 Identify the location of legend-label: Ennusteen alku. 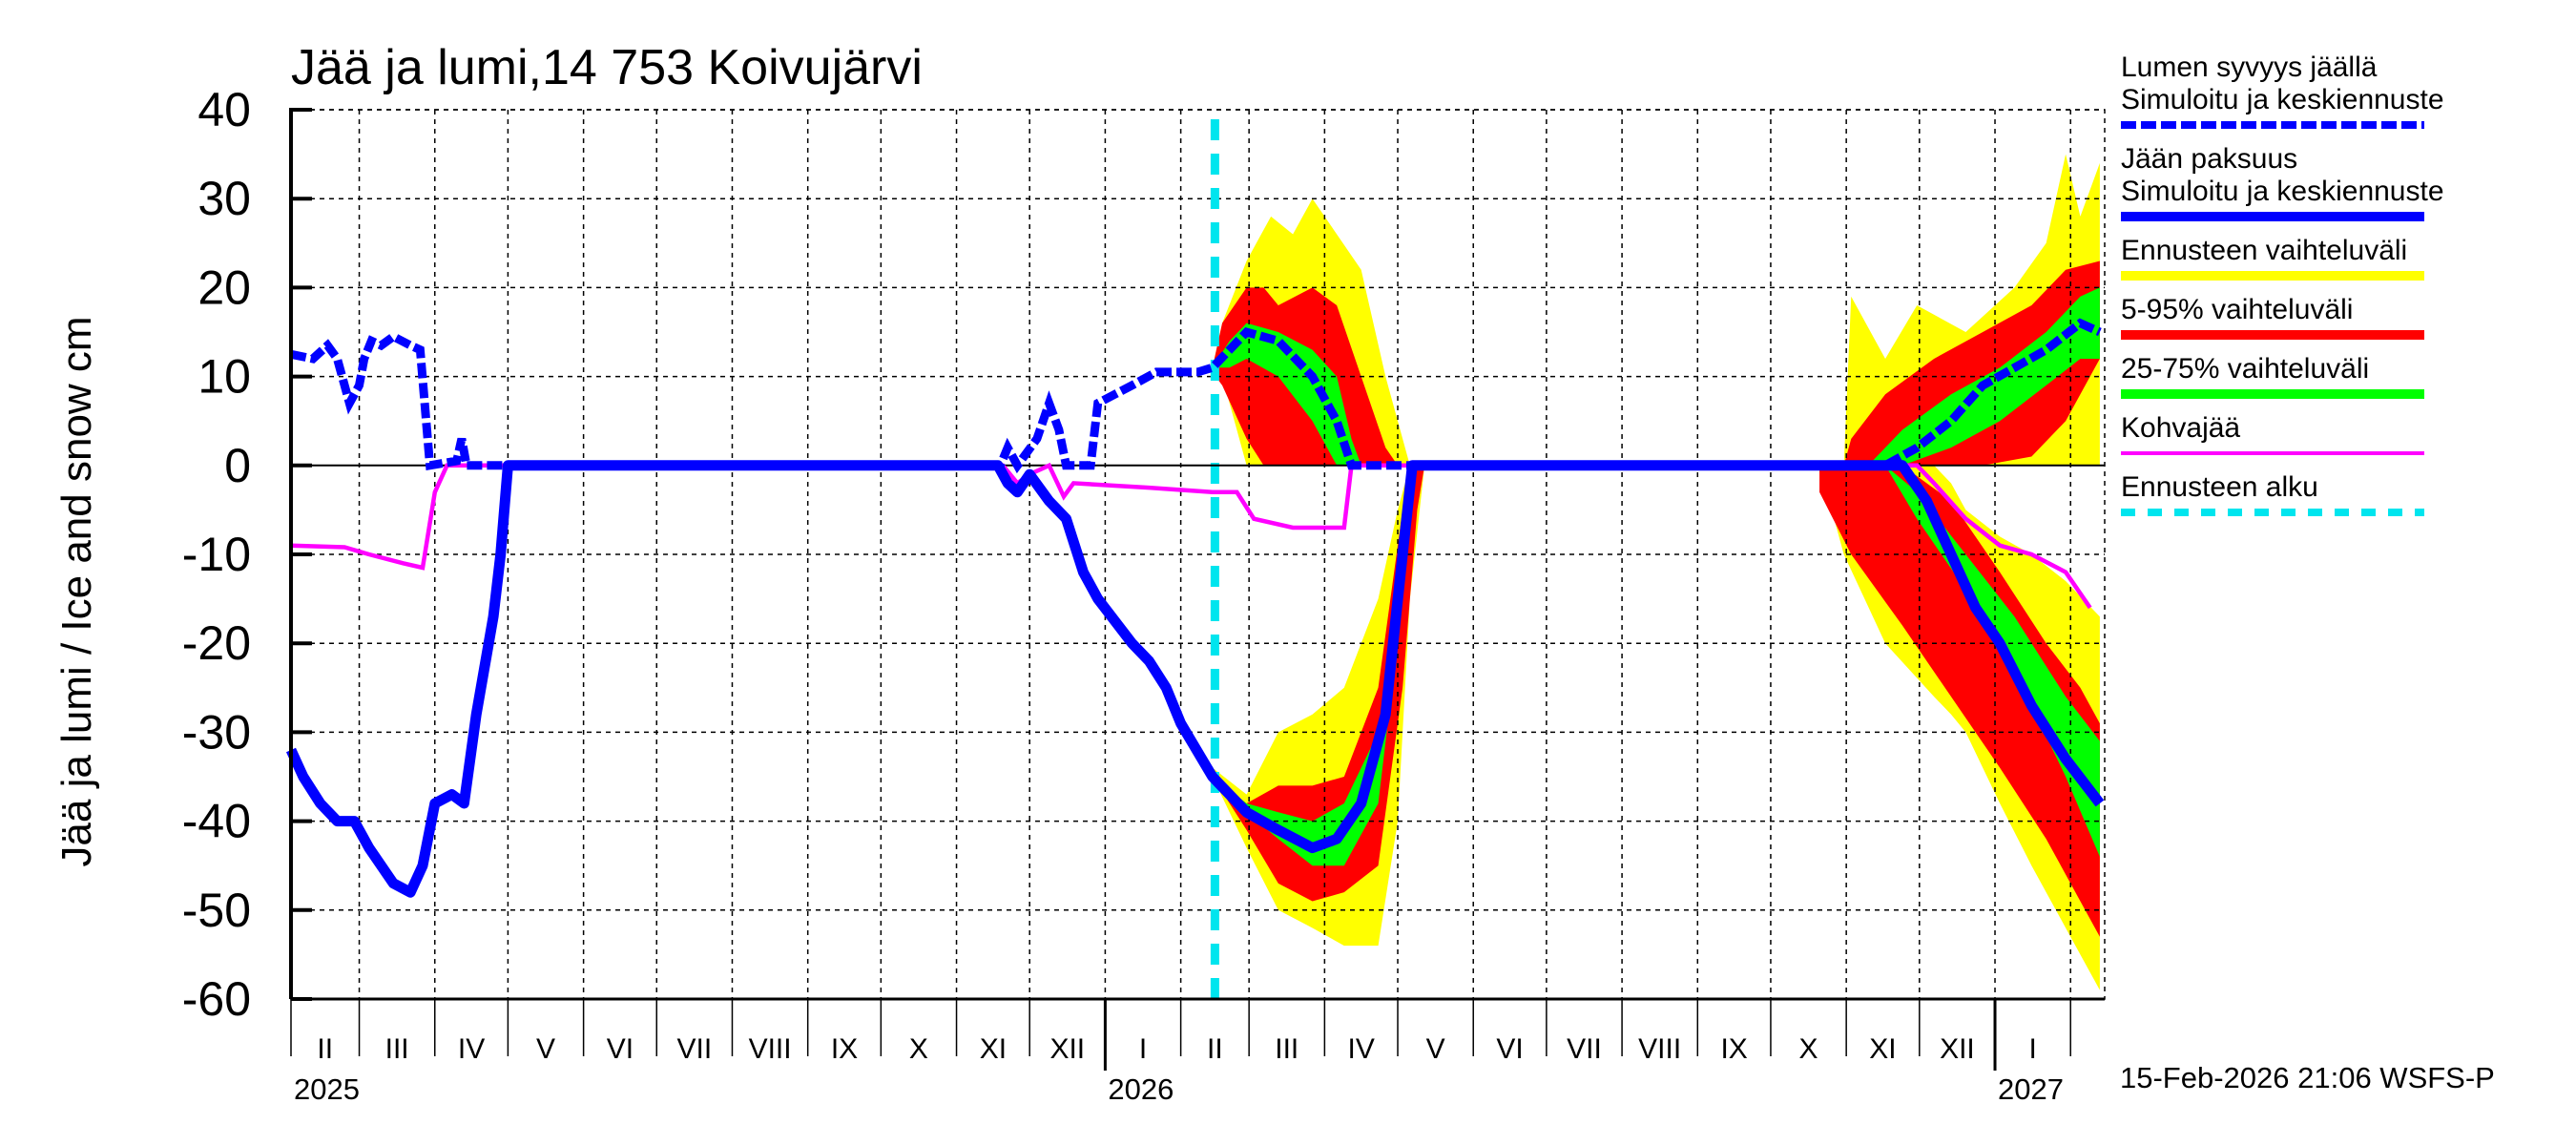
(2219, 487).